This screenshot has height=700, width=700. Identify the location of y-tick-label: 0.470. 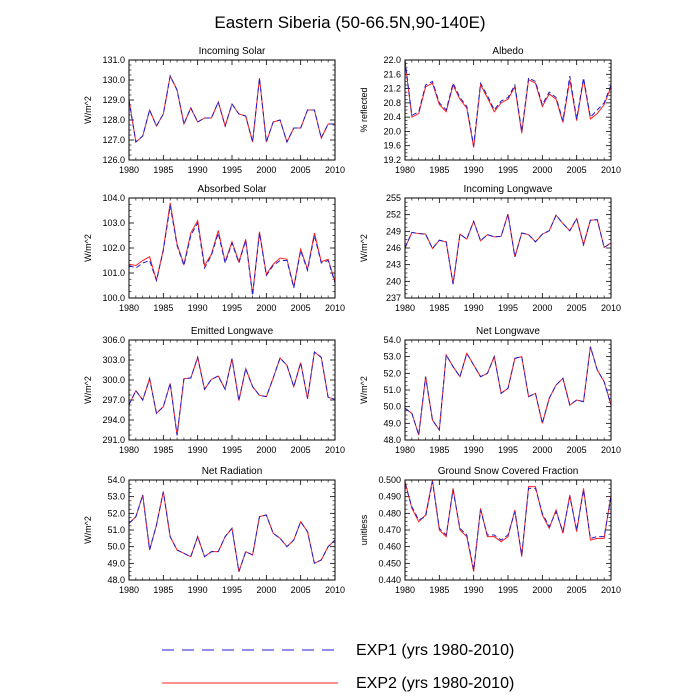
(389, 530).